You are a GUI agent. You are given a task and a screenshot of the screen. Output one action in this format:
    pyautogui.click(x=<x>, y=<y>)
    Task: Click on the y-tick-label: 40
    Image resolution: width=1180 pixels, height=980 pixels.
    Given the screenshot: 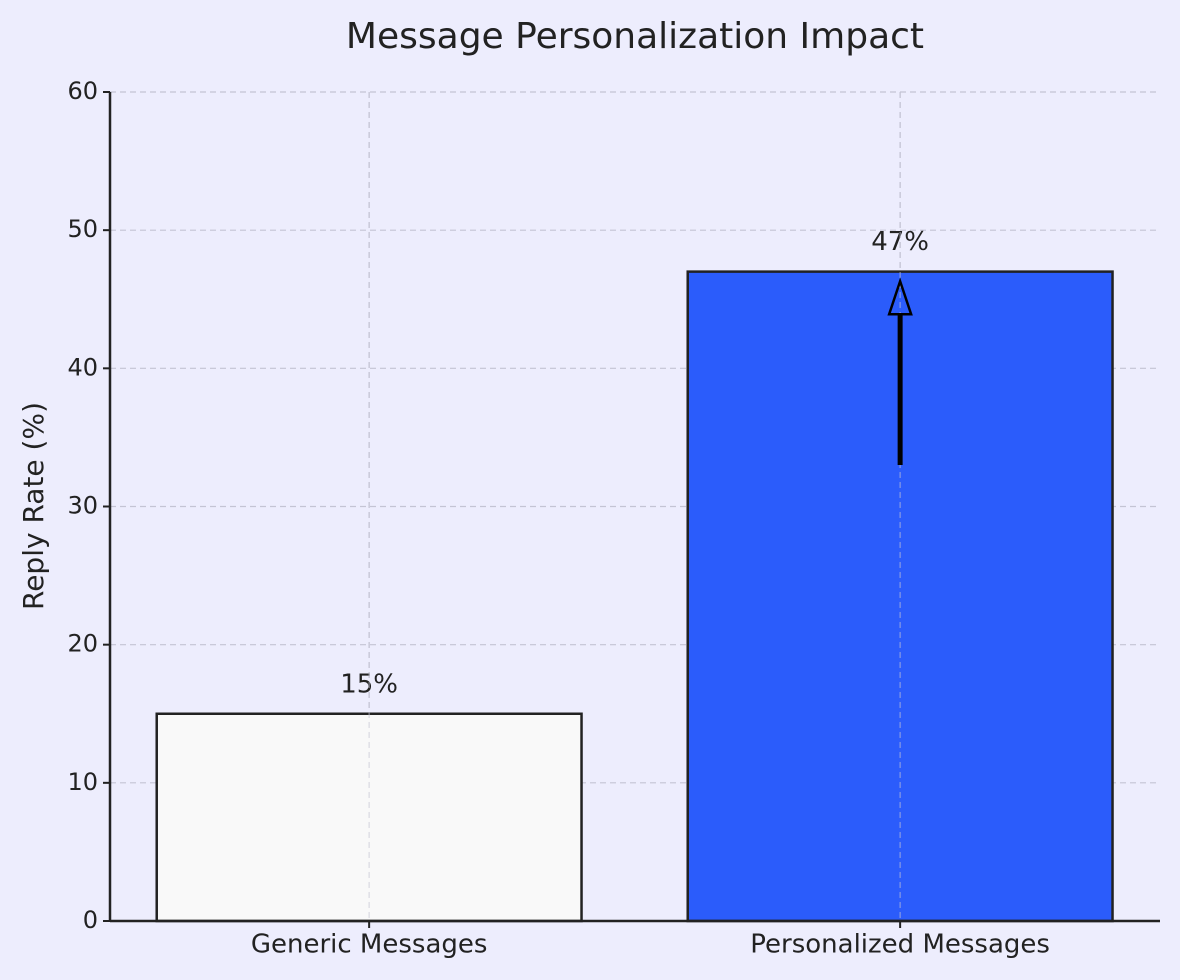 What is the action you would take?
    pyautogui.click(x=82, y=367)
    